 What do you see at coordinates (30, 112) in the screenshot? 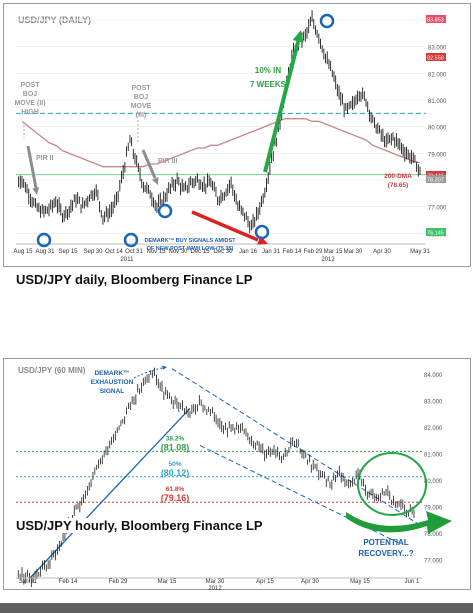
I see `daily-post-boj-ii-label: HIGH` at bounding box center [30, 112].